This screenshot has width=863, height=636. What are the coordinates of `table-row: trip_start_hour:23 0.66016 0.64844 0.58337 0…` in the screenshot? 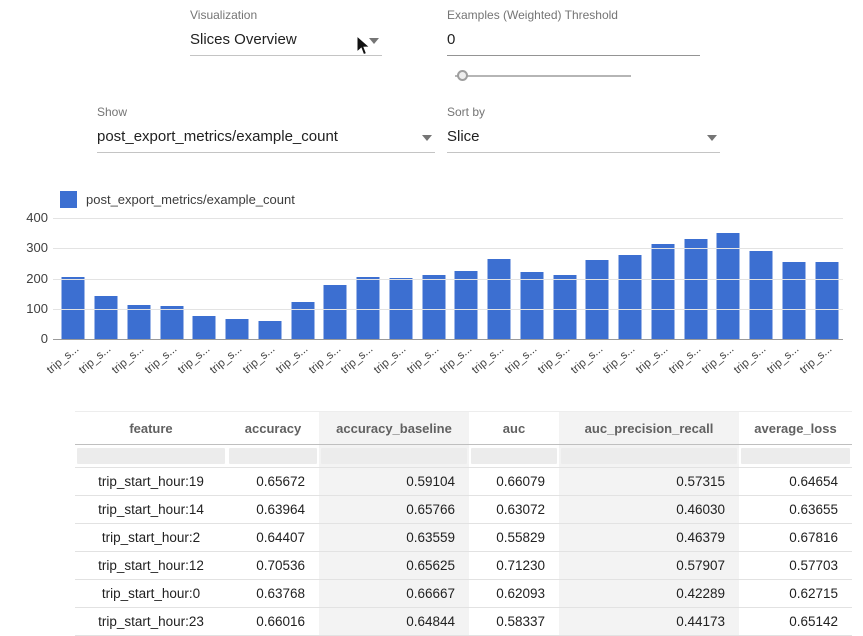 It's located at (463, 621).